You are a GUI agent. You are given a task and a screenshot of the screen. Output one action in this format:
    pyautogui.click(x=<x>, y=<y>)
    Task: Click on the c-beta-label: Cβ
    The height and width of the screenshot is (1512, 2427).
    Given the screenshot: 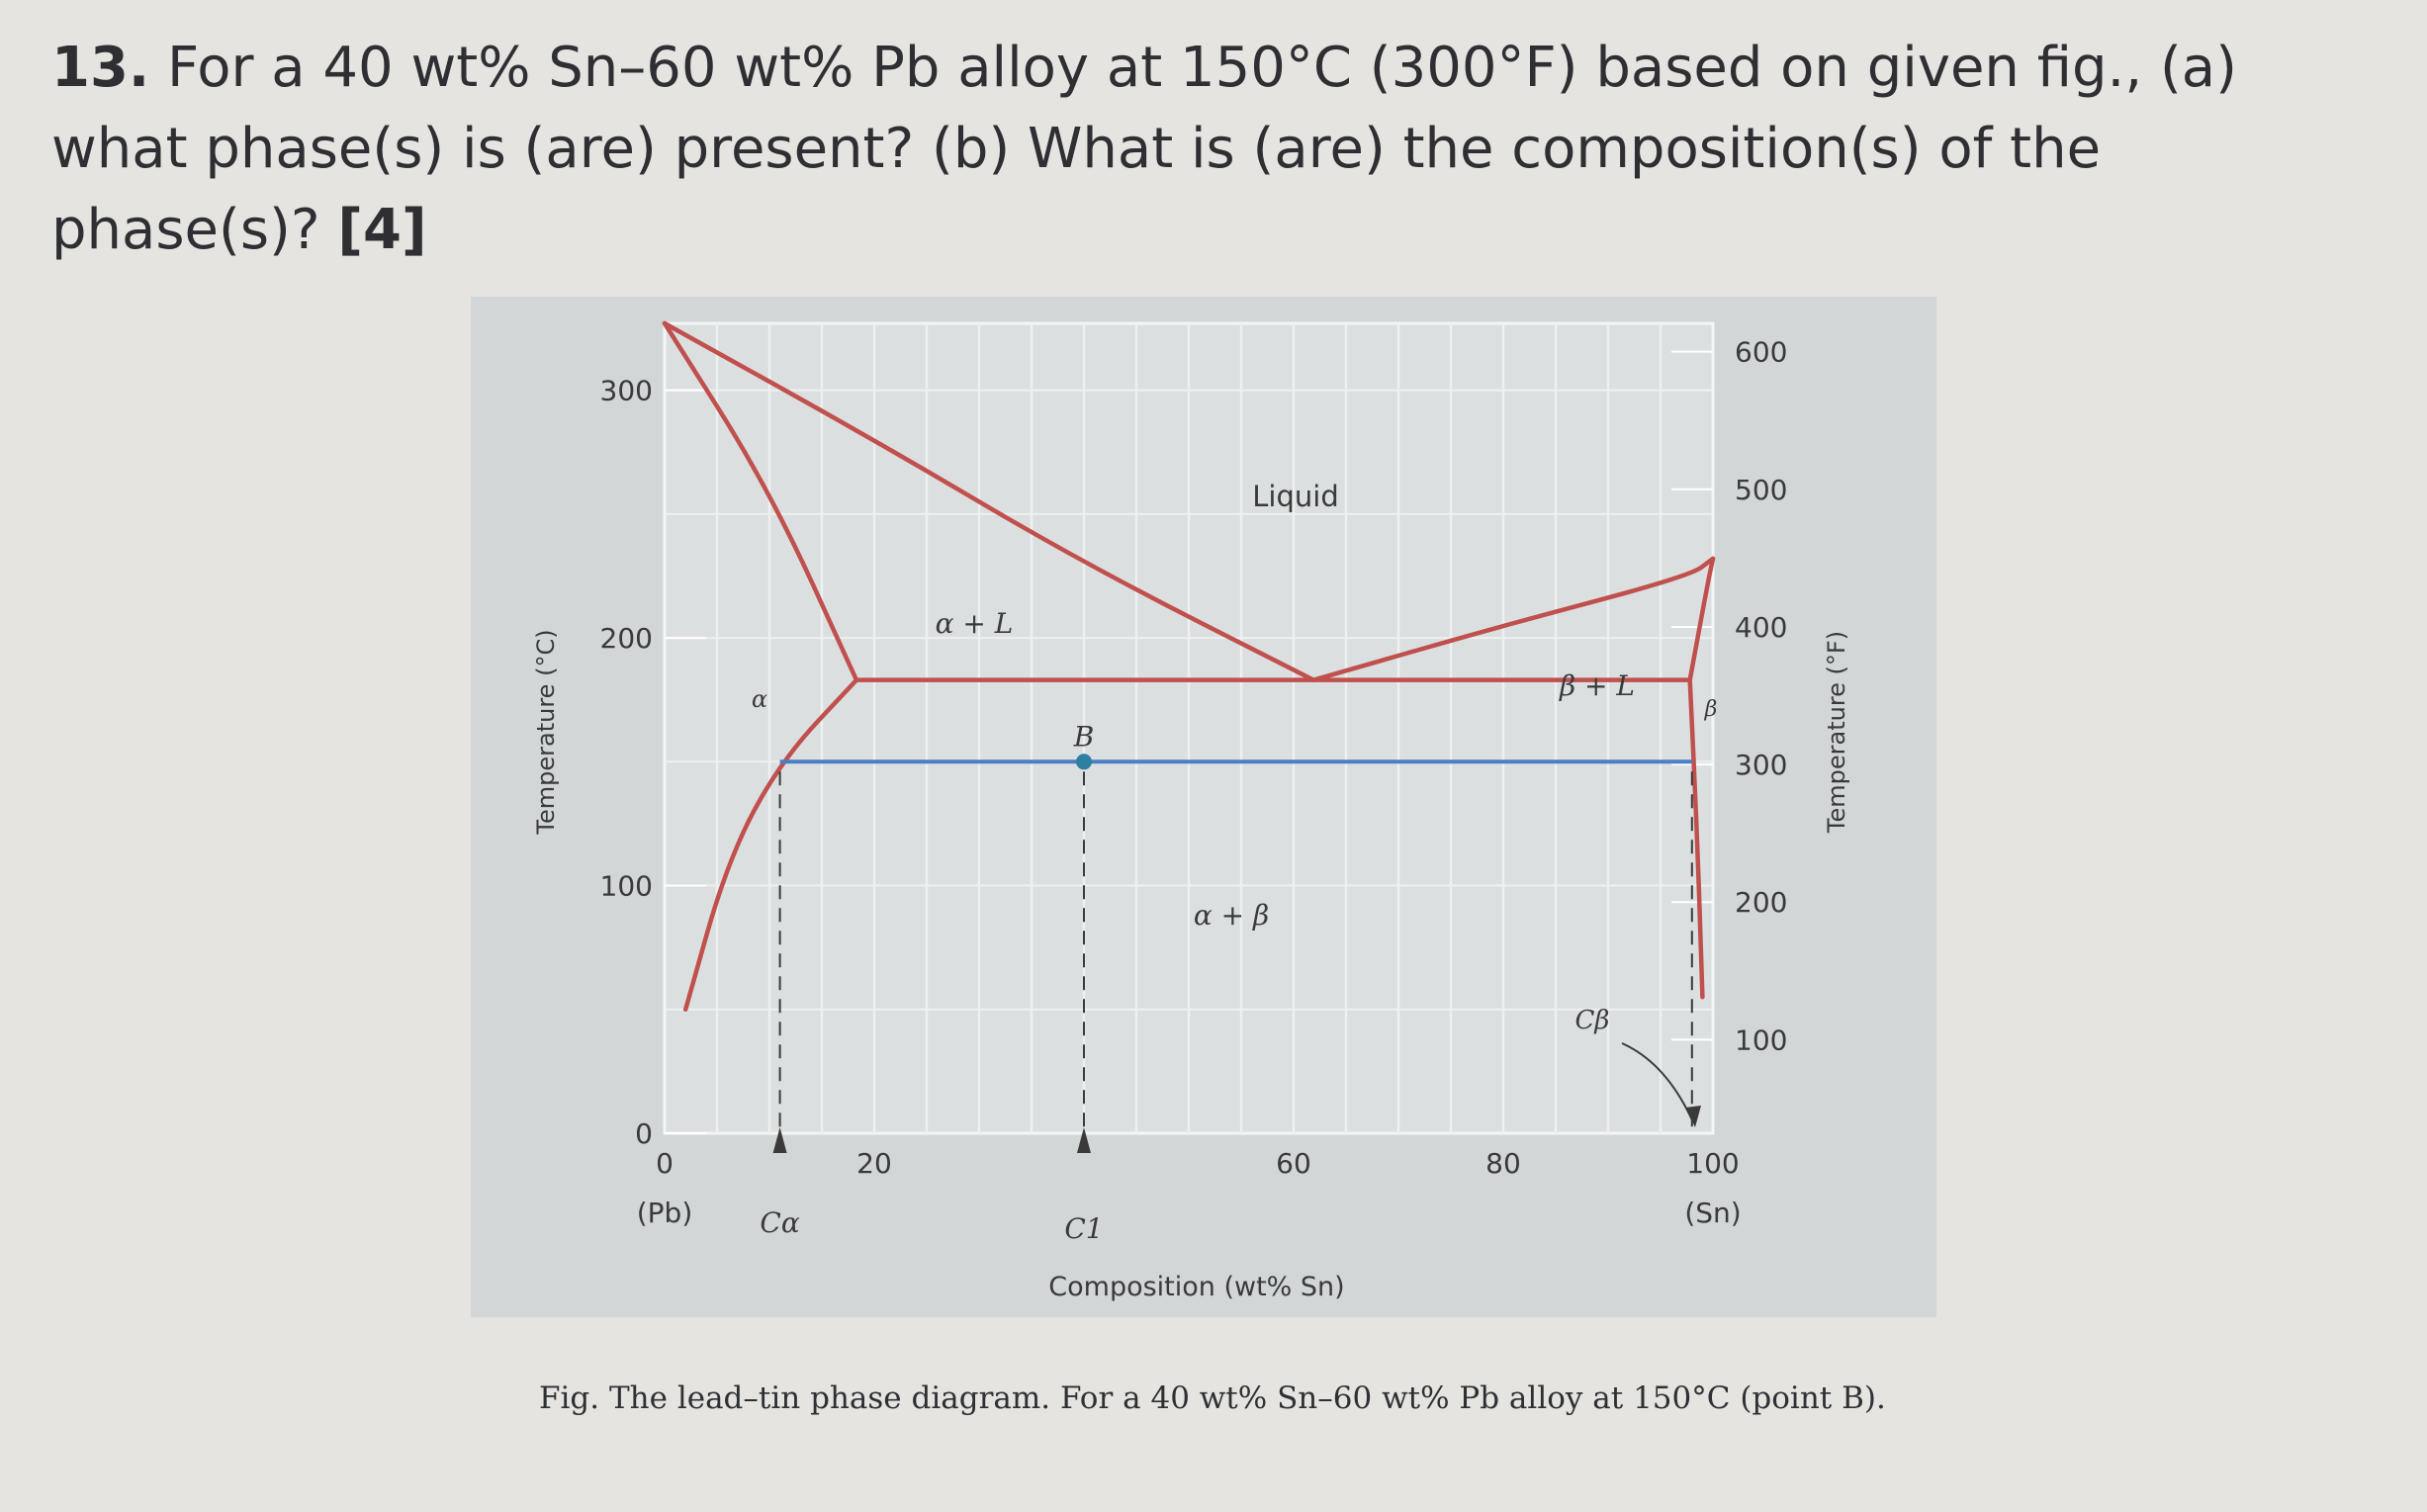 What is the action you would take?
    pyautogui.click(x=1592, y=1020)
    